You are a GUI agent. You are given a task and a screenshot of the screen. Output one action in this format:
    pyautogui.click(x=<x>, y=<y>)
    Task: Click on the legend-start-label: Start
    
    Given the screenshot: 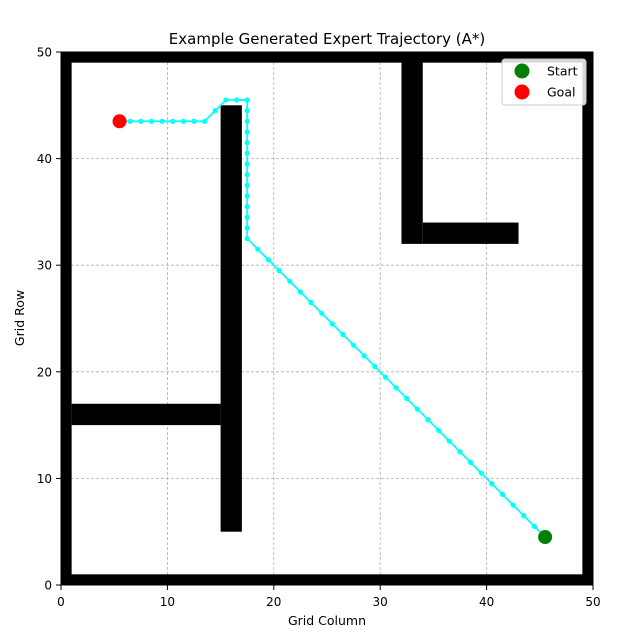 What is the action you would take?
    pyautogui.click(x=562, y=71)
    